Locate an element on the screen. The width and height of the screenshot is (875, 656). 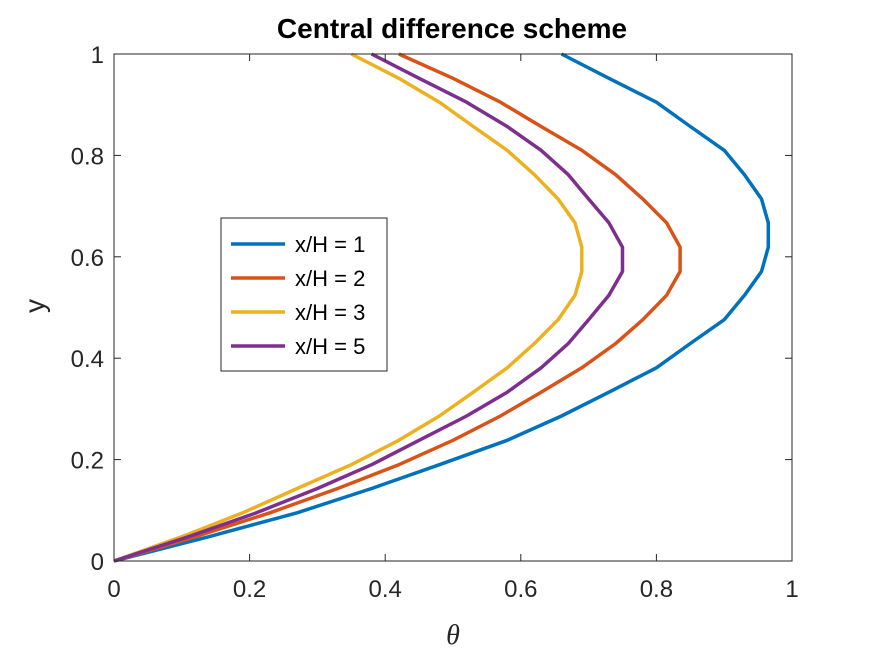
x-tick-label: 0.2 is located at coordinates (249, 589).